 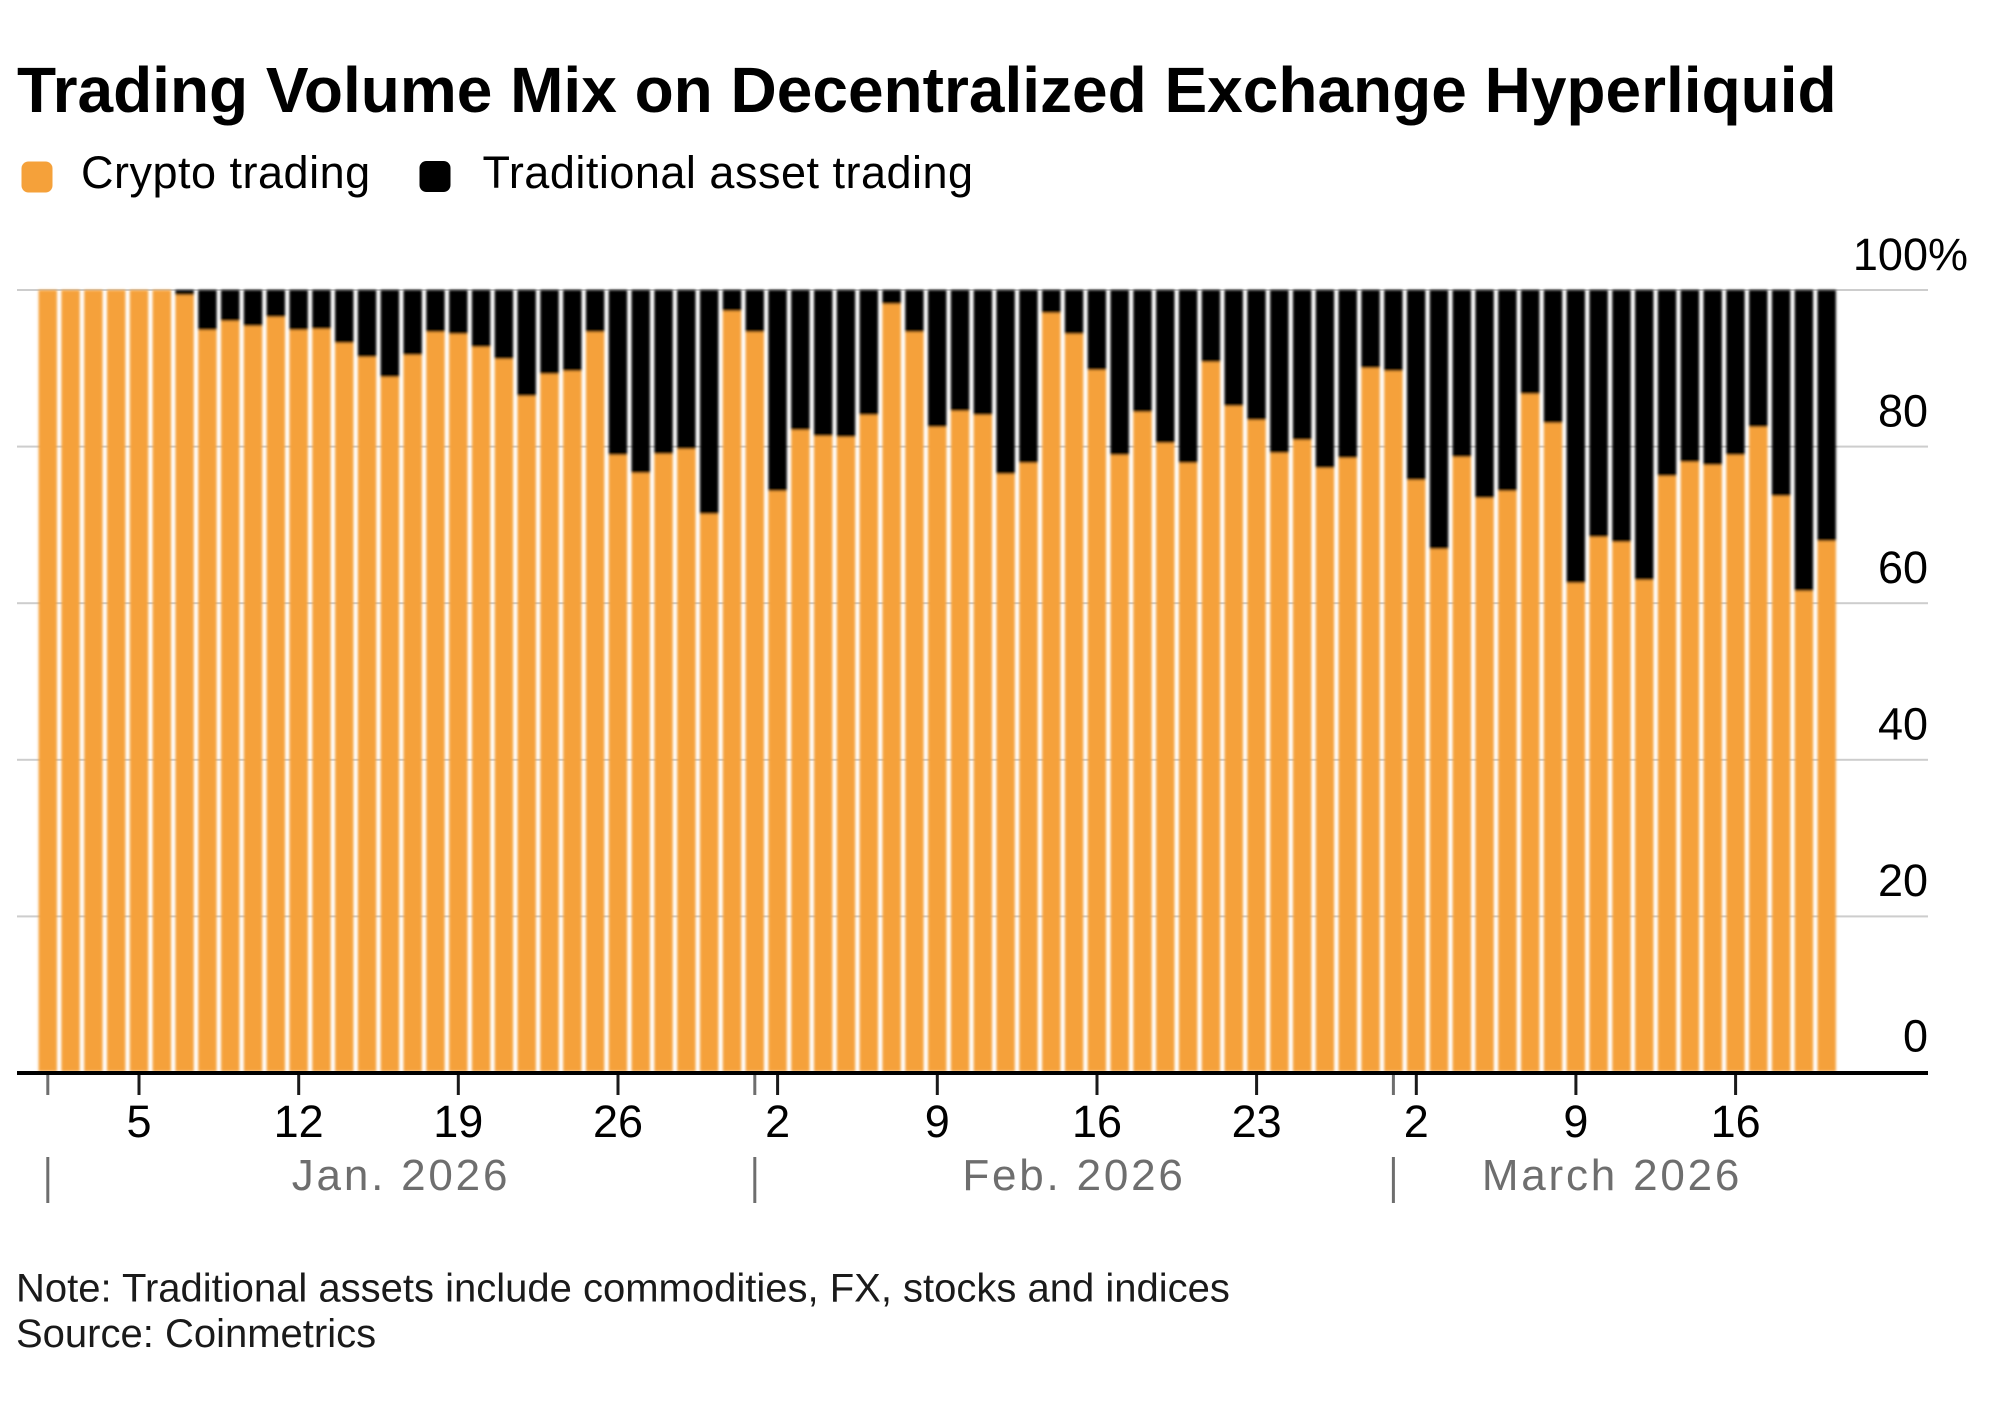 What do you see at coordinates (1903, 567) in the screenshot?
I see `svg-text: 60` at bounding box center [1903, 567].